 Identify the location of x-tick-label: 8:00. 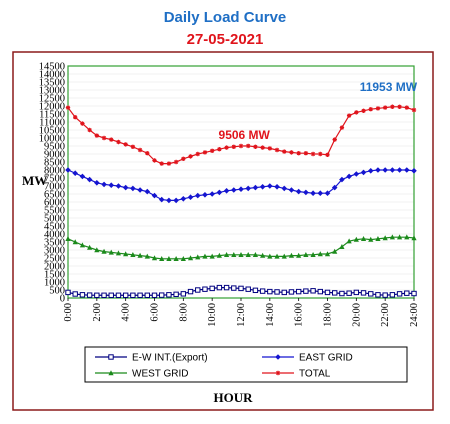
(183, 312).